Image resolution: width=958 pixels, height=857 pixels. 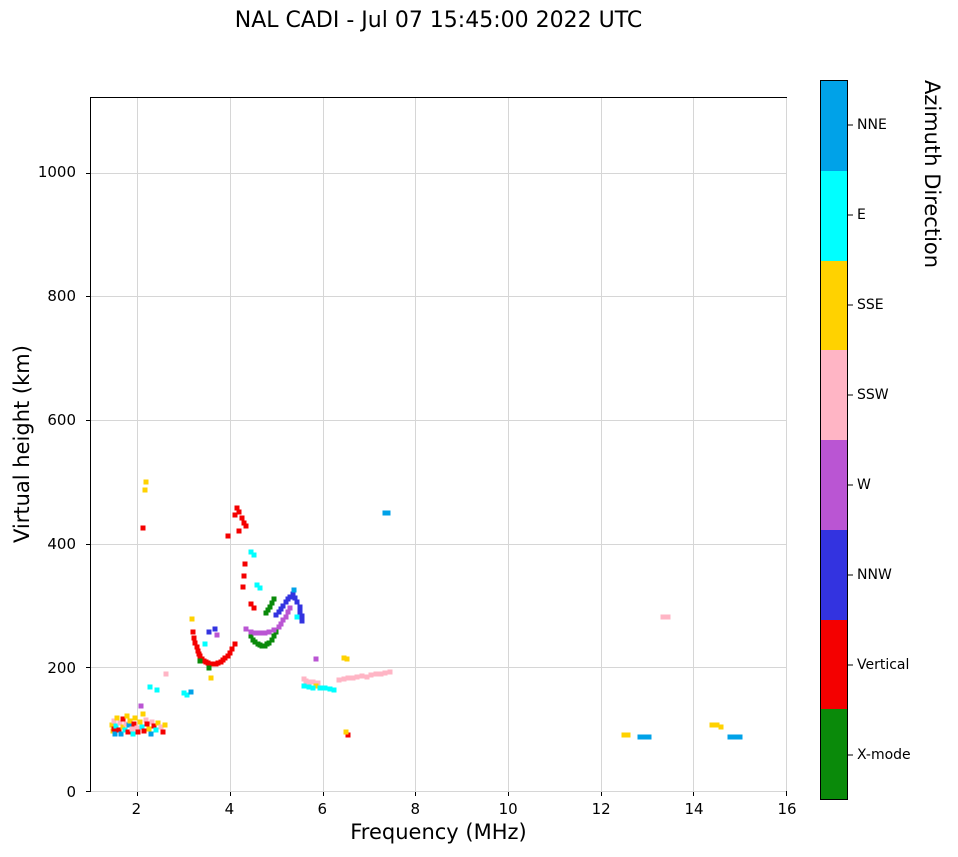 I want to click on y-tick-label: 400, so click(x=61, y=544).